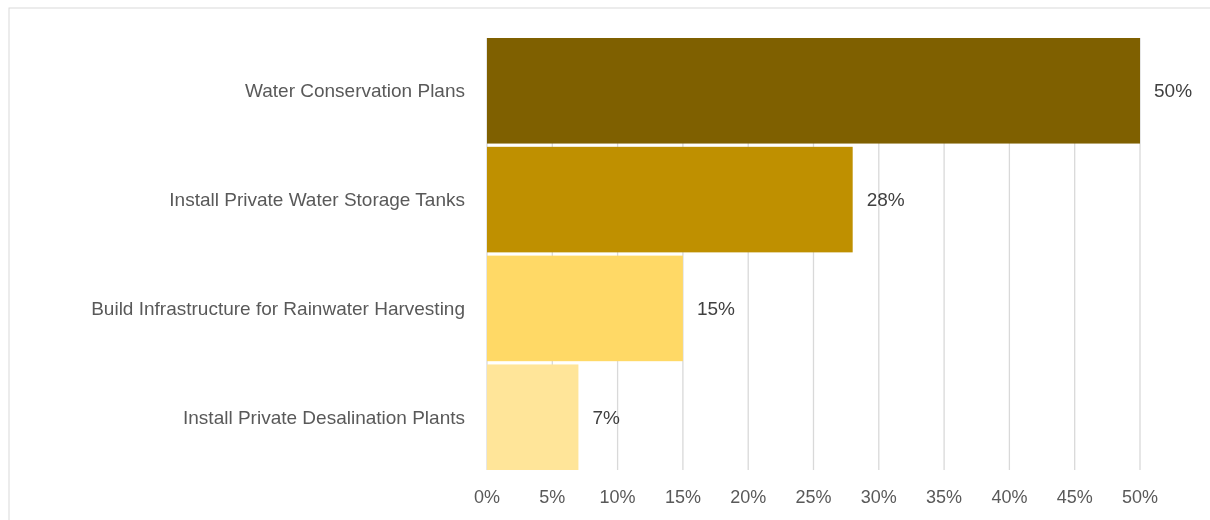  Describe the element at coordinates (748, 497) in the screenshot. I see `x-tick-label: 20%` at that location.